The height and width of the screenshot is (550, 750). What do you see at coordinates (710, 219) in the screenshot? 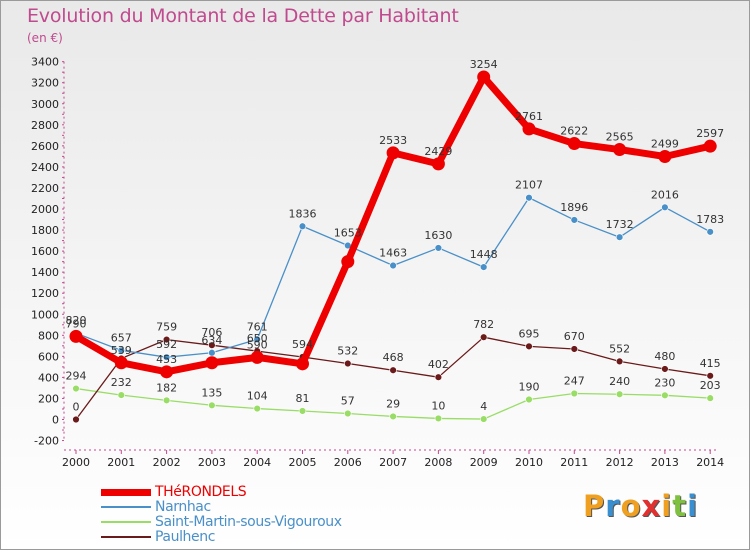
I see `data-label-narnhac: 1783` at bounding box center [710, 219].